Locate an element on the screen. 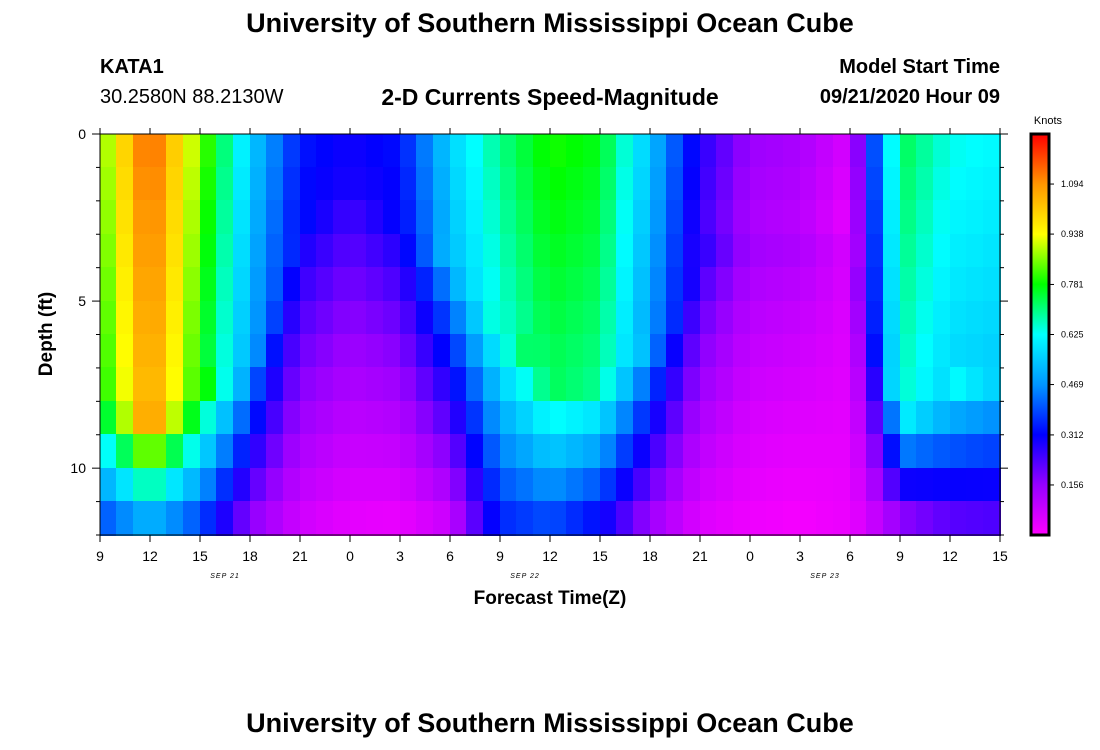 The image size is (1100, 750). x-tick-label: 12 is located at coordinates (550, 556).